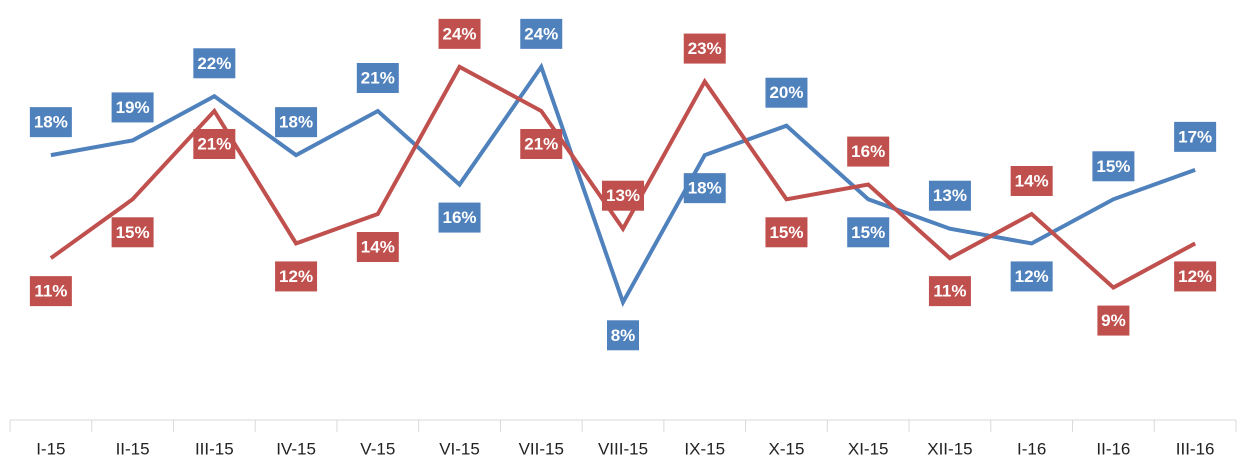  I want to click on x-tick-label: II-15, so click(133, 448).